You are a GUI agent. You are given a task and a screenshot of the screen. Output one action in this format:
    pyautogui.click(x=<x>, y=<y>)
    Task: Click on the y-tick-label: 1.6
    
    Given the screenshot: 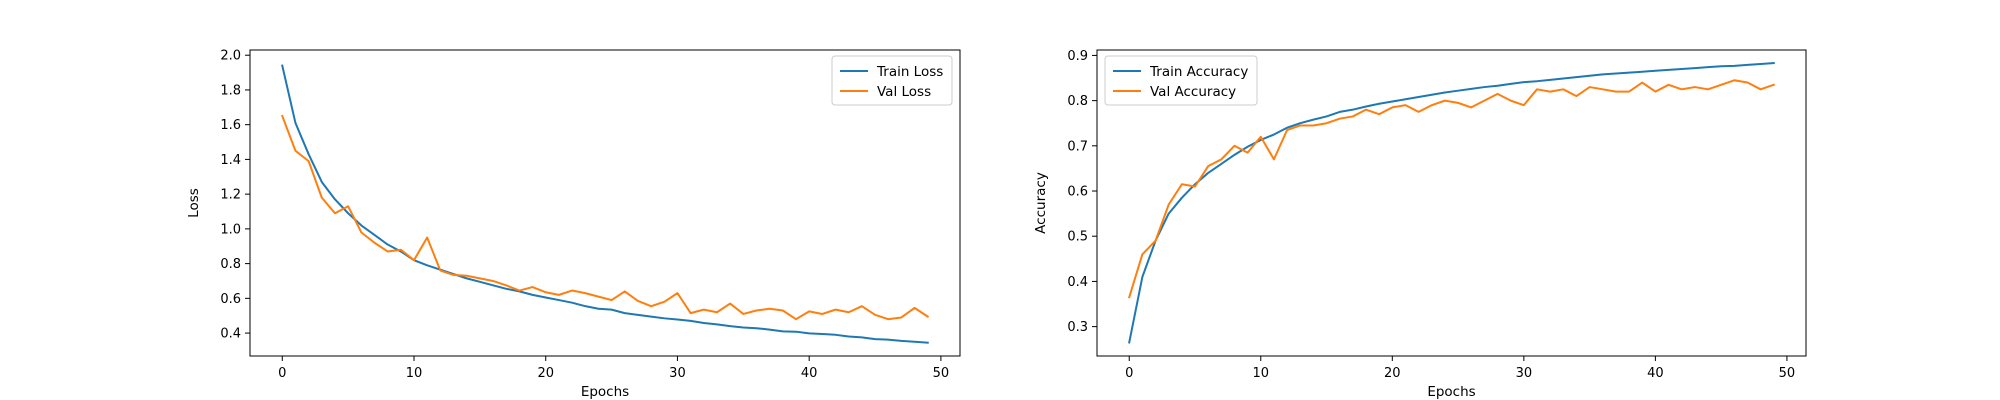 What is the action you would take?
    pyautogui.click(x=230, y=125)
    